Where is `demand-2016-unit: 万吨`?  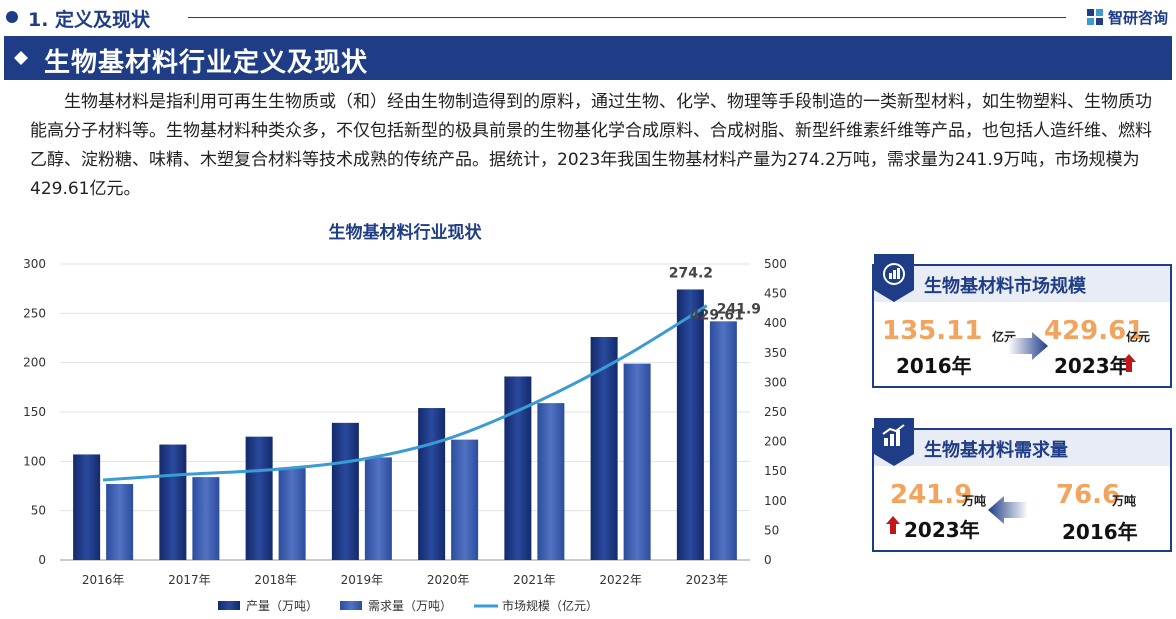 demand-2016-unit: 万吨 is located at coordinates (1124, 501).